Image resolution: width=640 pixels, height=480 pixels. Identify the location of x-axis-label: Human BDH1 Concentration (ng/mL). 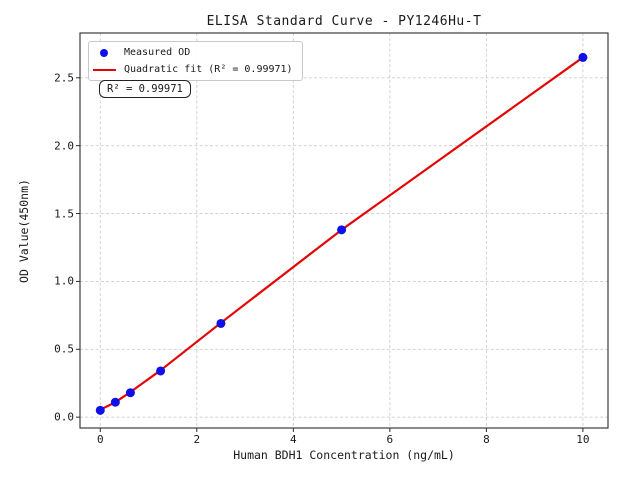
(344, 455).